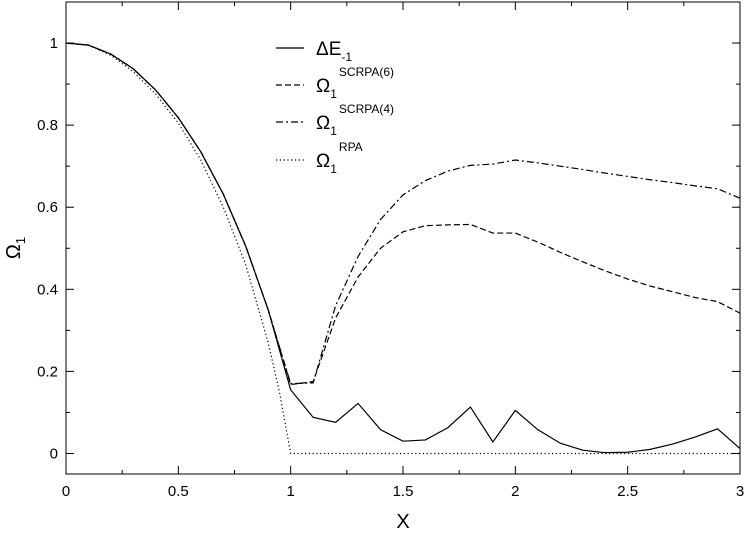 This screenshot has width=747, height=536. I want to click on x-tick-label: 2, so click(515, 491).